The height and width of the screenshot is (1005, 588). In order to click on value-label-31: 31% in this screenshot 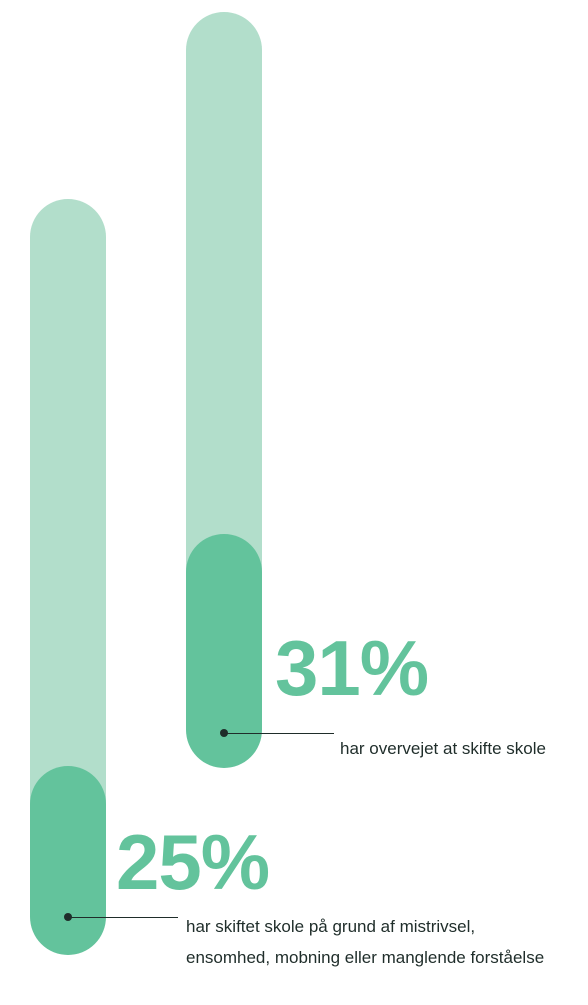, I will do `click(352, 668)`.